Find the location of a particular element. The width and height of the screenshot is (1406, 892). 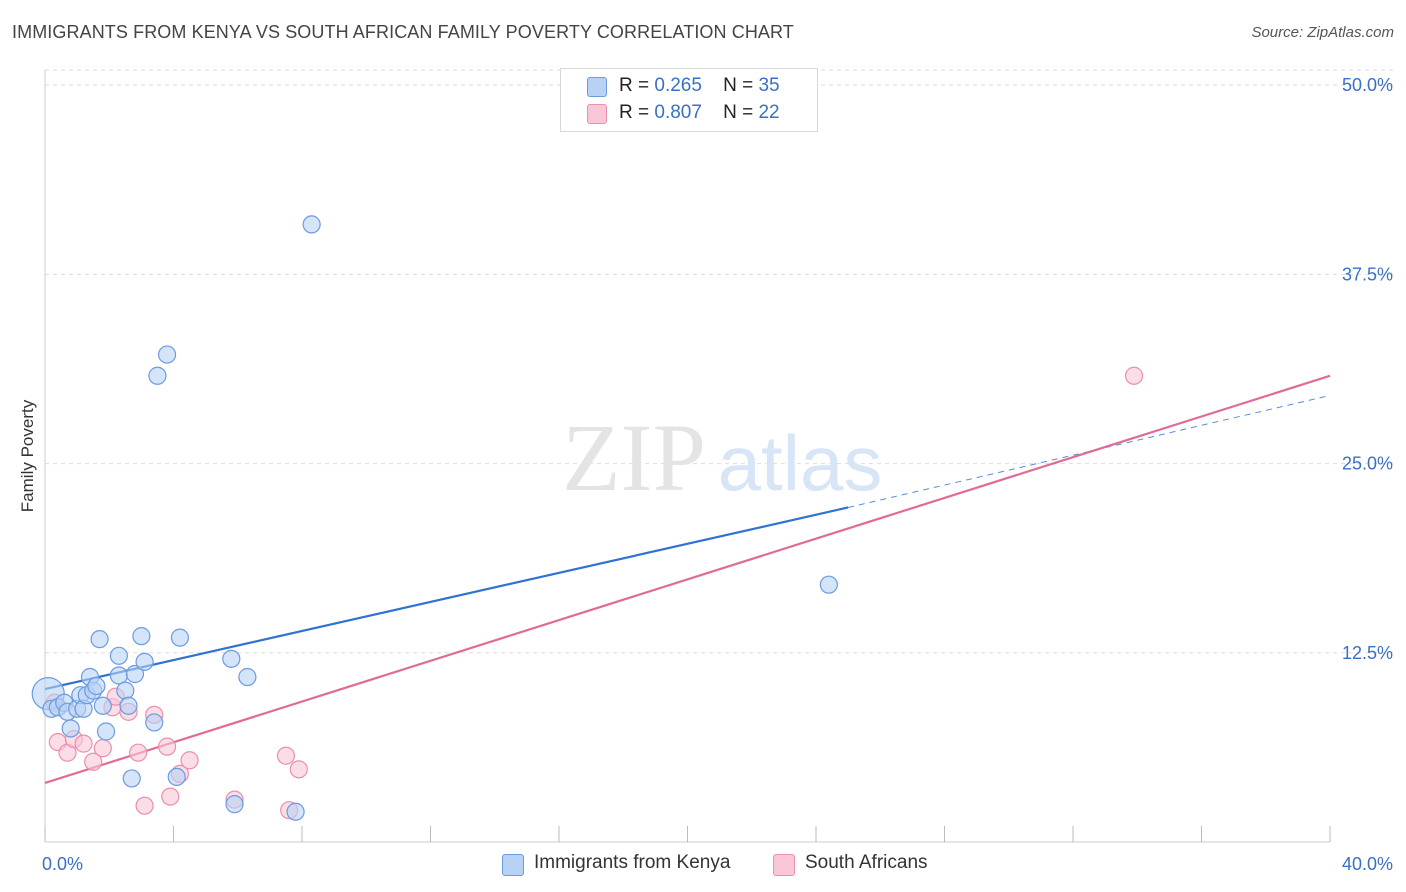

trend-line-kenya is located at coordinates (446, 598).